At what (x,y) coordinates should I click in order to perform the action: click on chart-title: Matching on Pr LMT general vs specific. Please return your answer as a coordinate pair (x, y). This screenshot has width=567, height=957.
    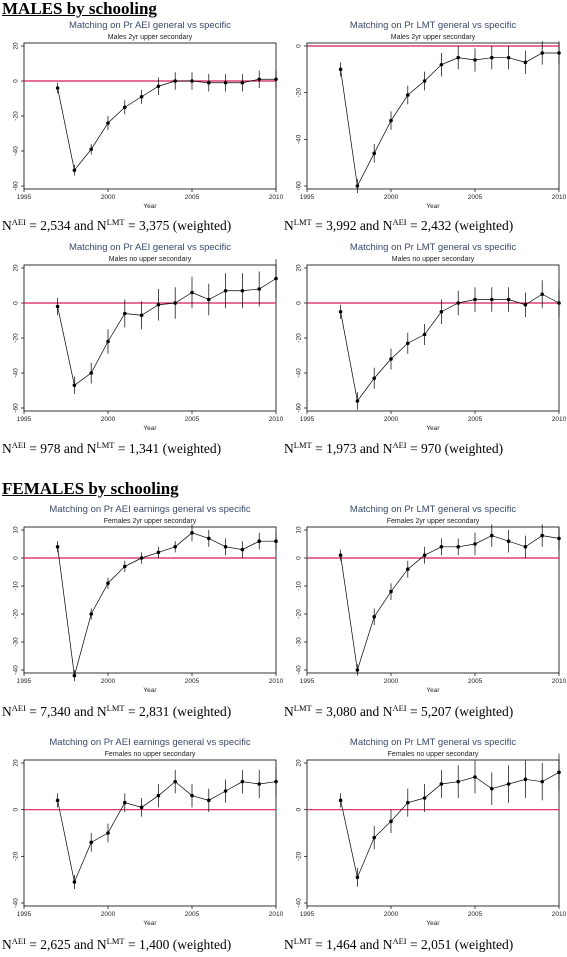
    Looking at the image, I should click on (433, 742).